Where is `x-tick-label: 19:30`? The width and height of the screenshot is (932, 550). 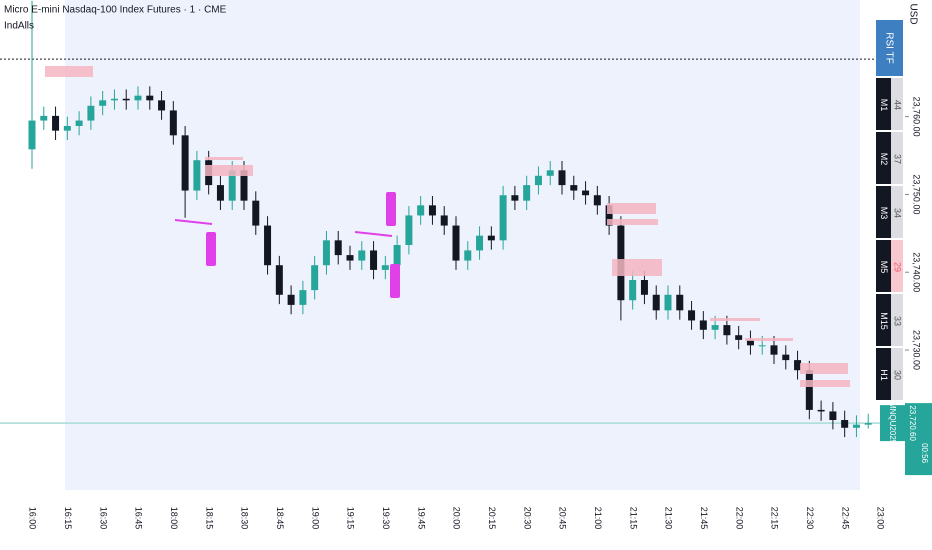 x-tick-label: 19:30 is located at coordinates (386, 518).